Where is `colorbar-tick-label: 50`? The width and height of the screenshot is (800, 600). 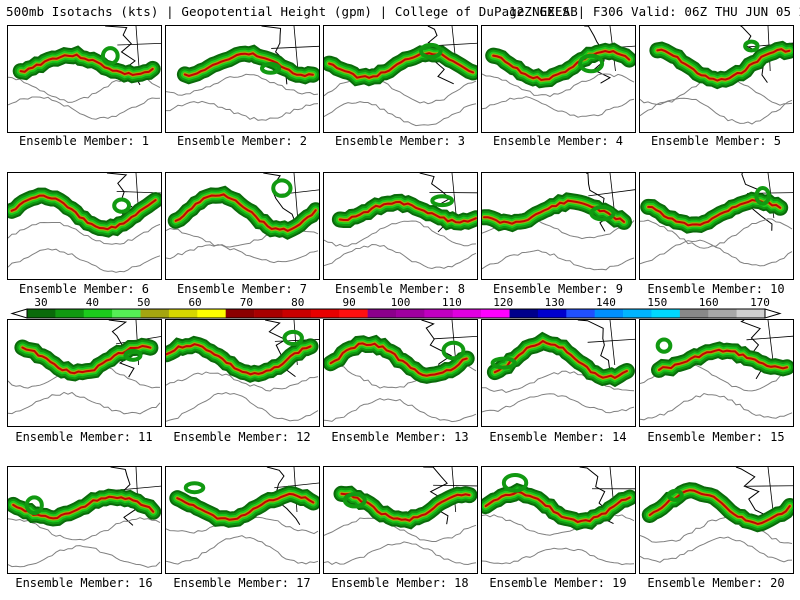 colorbar-tick-label: 50 is located at coordinates (144, 302).